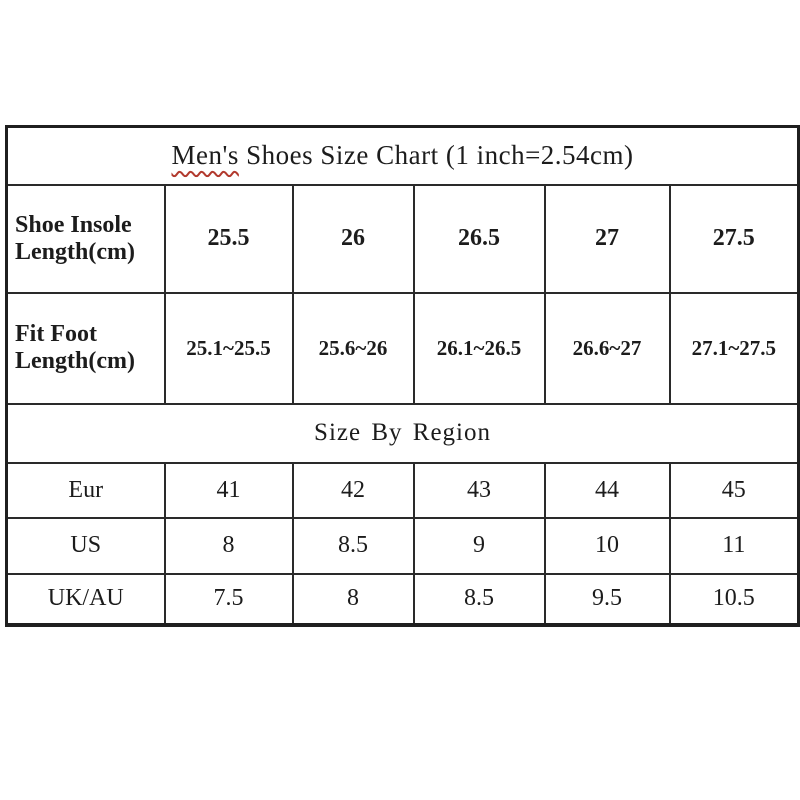 This screenshot has width=800, height=800. Describe the element at coordinates (734, 545) in the screenshot. I see `us-value: 11` at that location.